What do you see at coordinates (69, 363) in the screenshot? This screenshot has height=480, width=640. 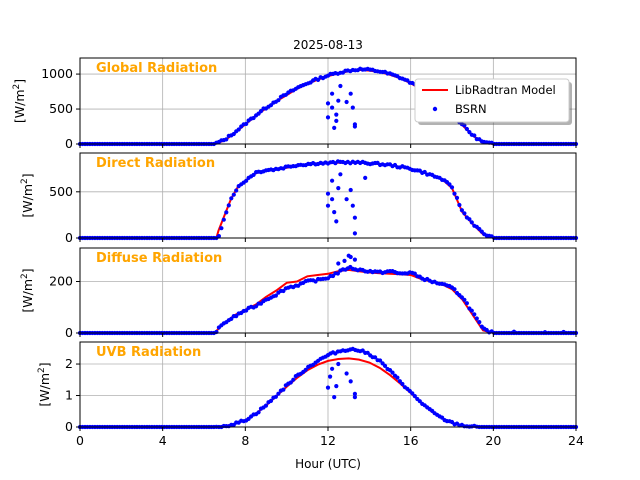 I see `y-tick-label: 2` at bounding box center [69, 363].